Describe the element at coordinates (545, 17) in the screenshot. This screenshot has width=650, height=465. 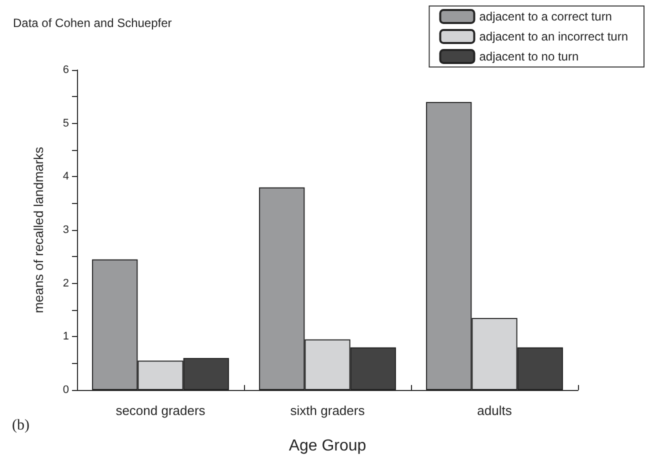
I see `legend-label: adjacent to a correct turn` at that location.